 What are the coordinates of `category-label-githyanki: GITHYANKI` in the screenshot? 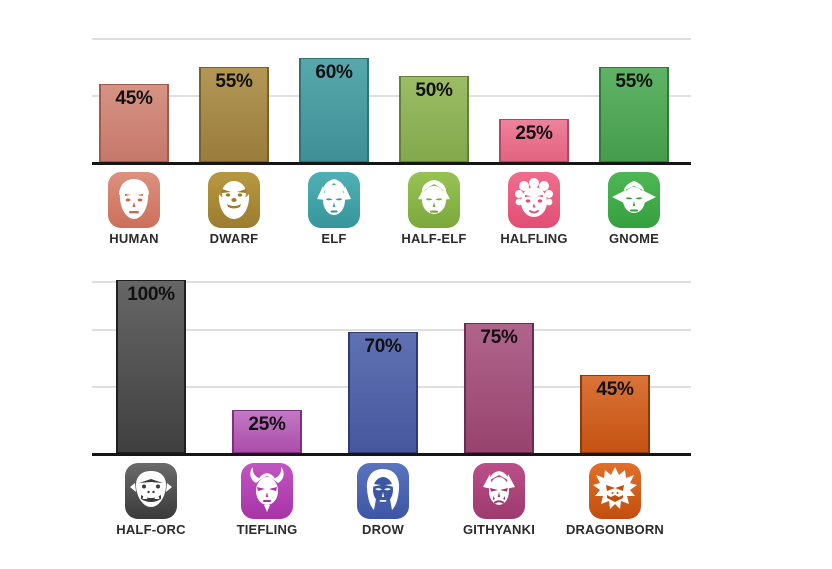 It's located at (499, 529).